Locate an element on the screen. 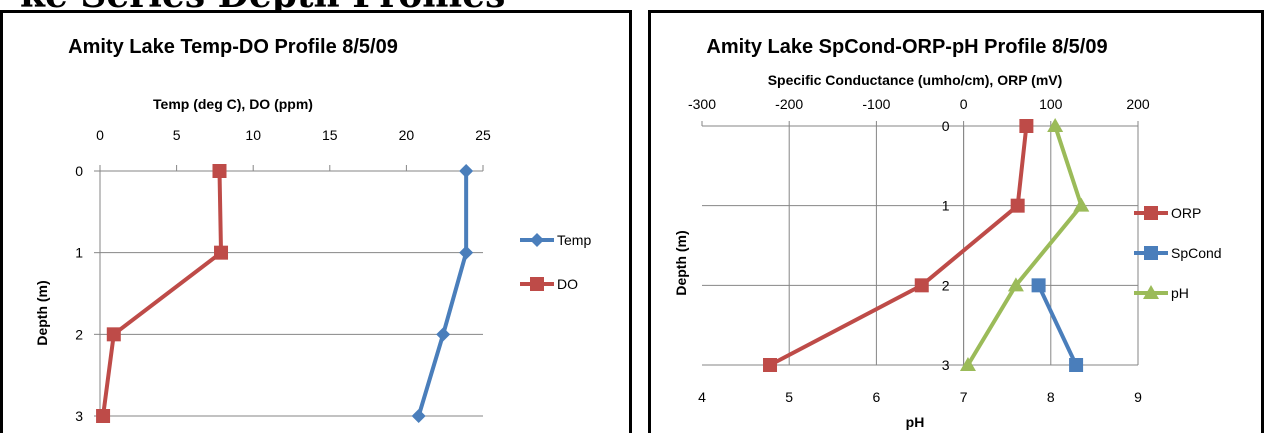 This screenshot has width=1264, height=433. series-line-temp is located at coordinates (442, 294).